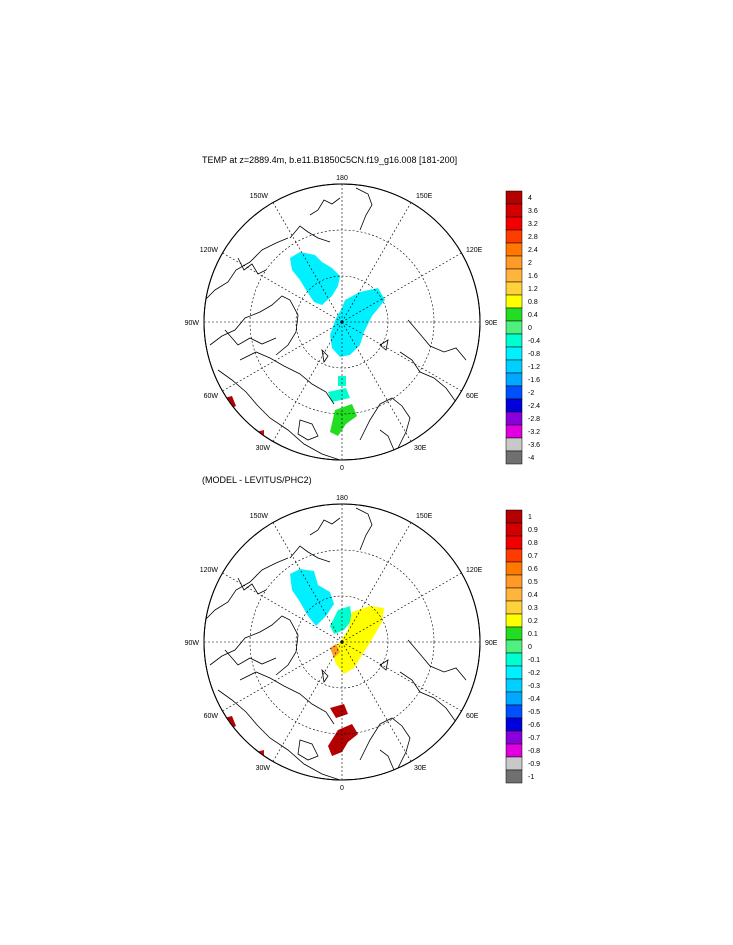 The width and height of the screenshot is (733, 945). What do you see at coordinates (534, 686) in the screenshot?
I see `bottom-colorbar-label: -0.3` at bounding box center [534, 686].